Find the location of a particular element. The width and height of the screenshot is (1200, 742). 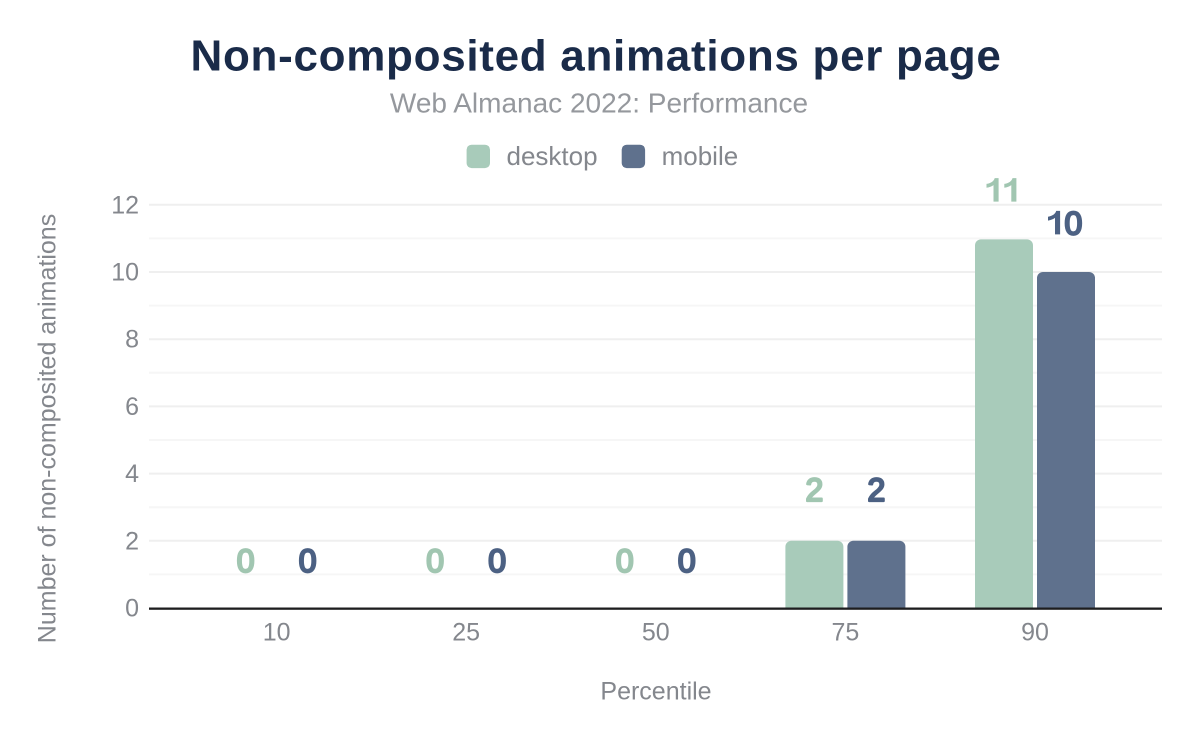

svg-text: Web Almanac 2022: Performance is located at coordinates (599, 103).